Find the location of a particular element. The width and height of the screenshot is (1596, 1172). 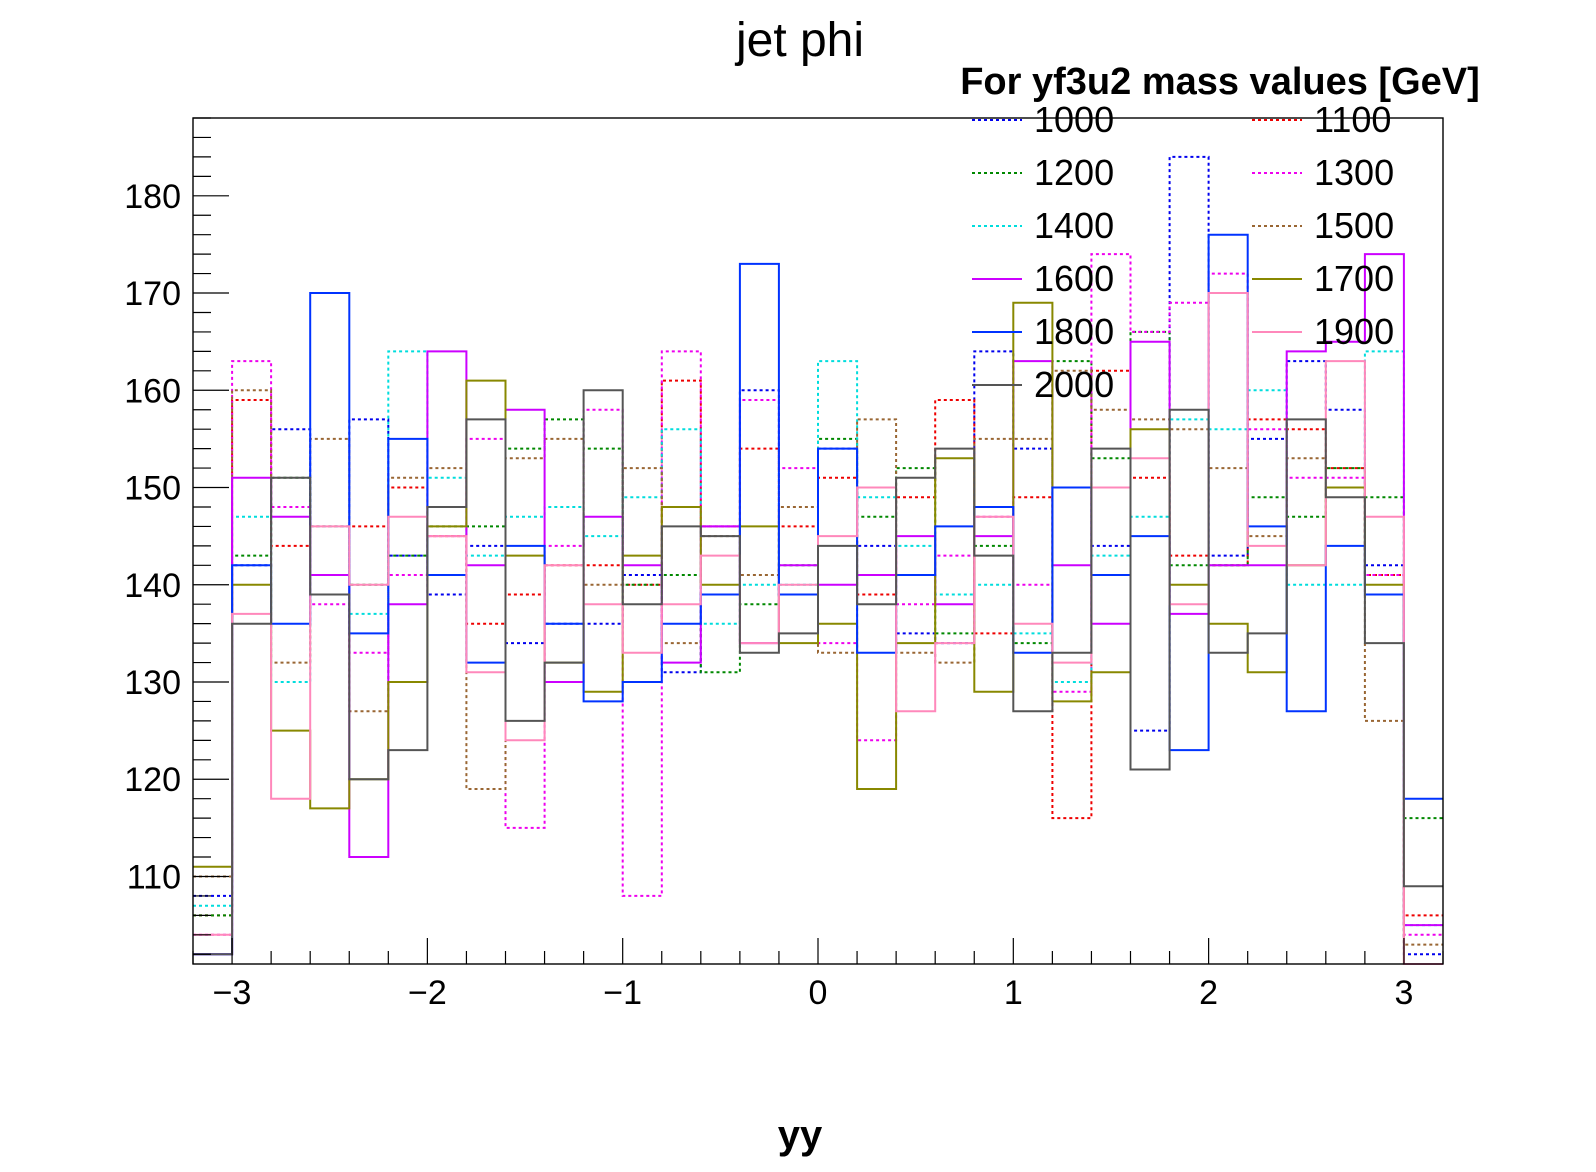

legend-label-1400: 1400 is located at coordinates (1074, 225).